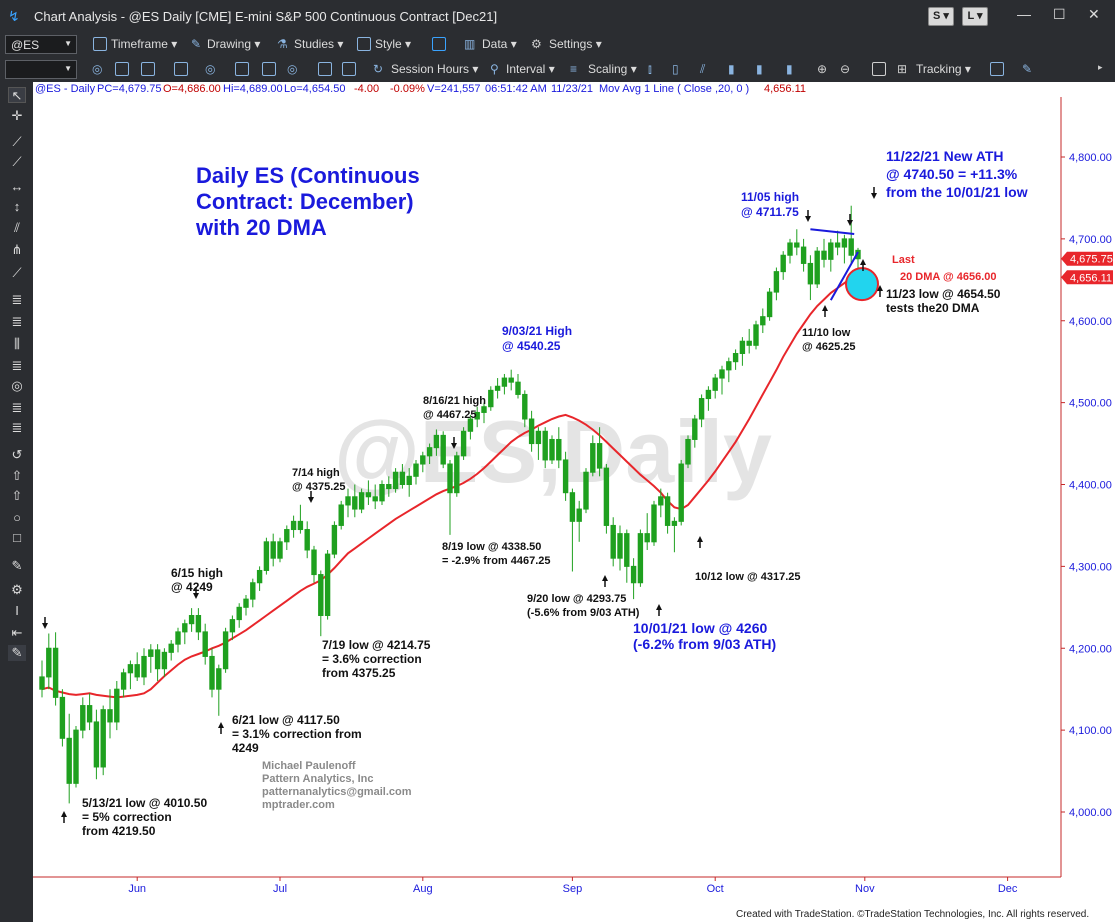 The image size is (1115, 922). Describe the element at coordinates (17, 653) in the screenshot. I see `highlighter-tool-icon: ✎` at that location.